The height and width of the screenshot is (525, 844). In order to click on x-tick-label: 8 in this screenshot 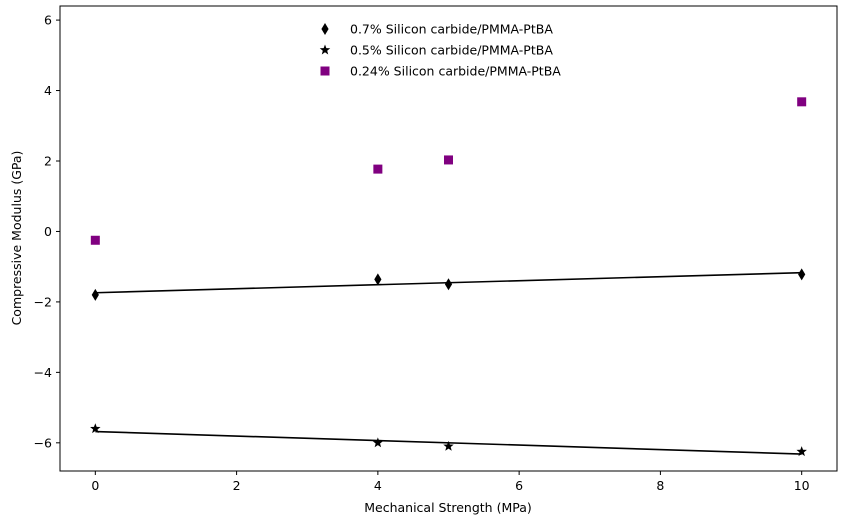, I will do `click(660, 485)`.